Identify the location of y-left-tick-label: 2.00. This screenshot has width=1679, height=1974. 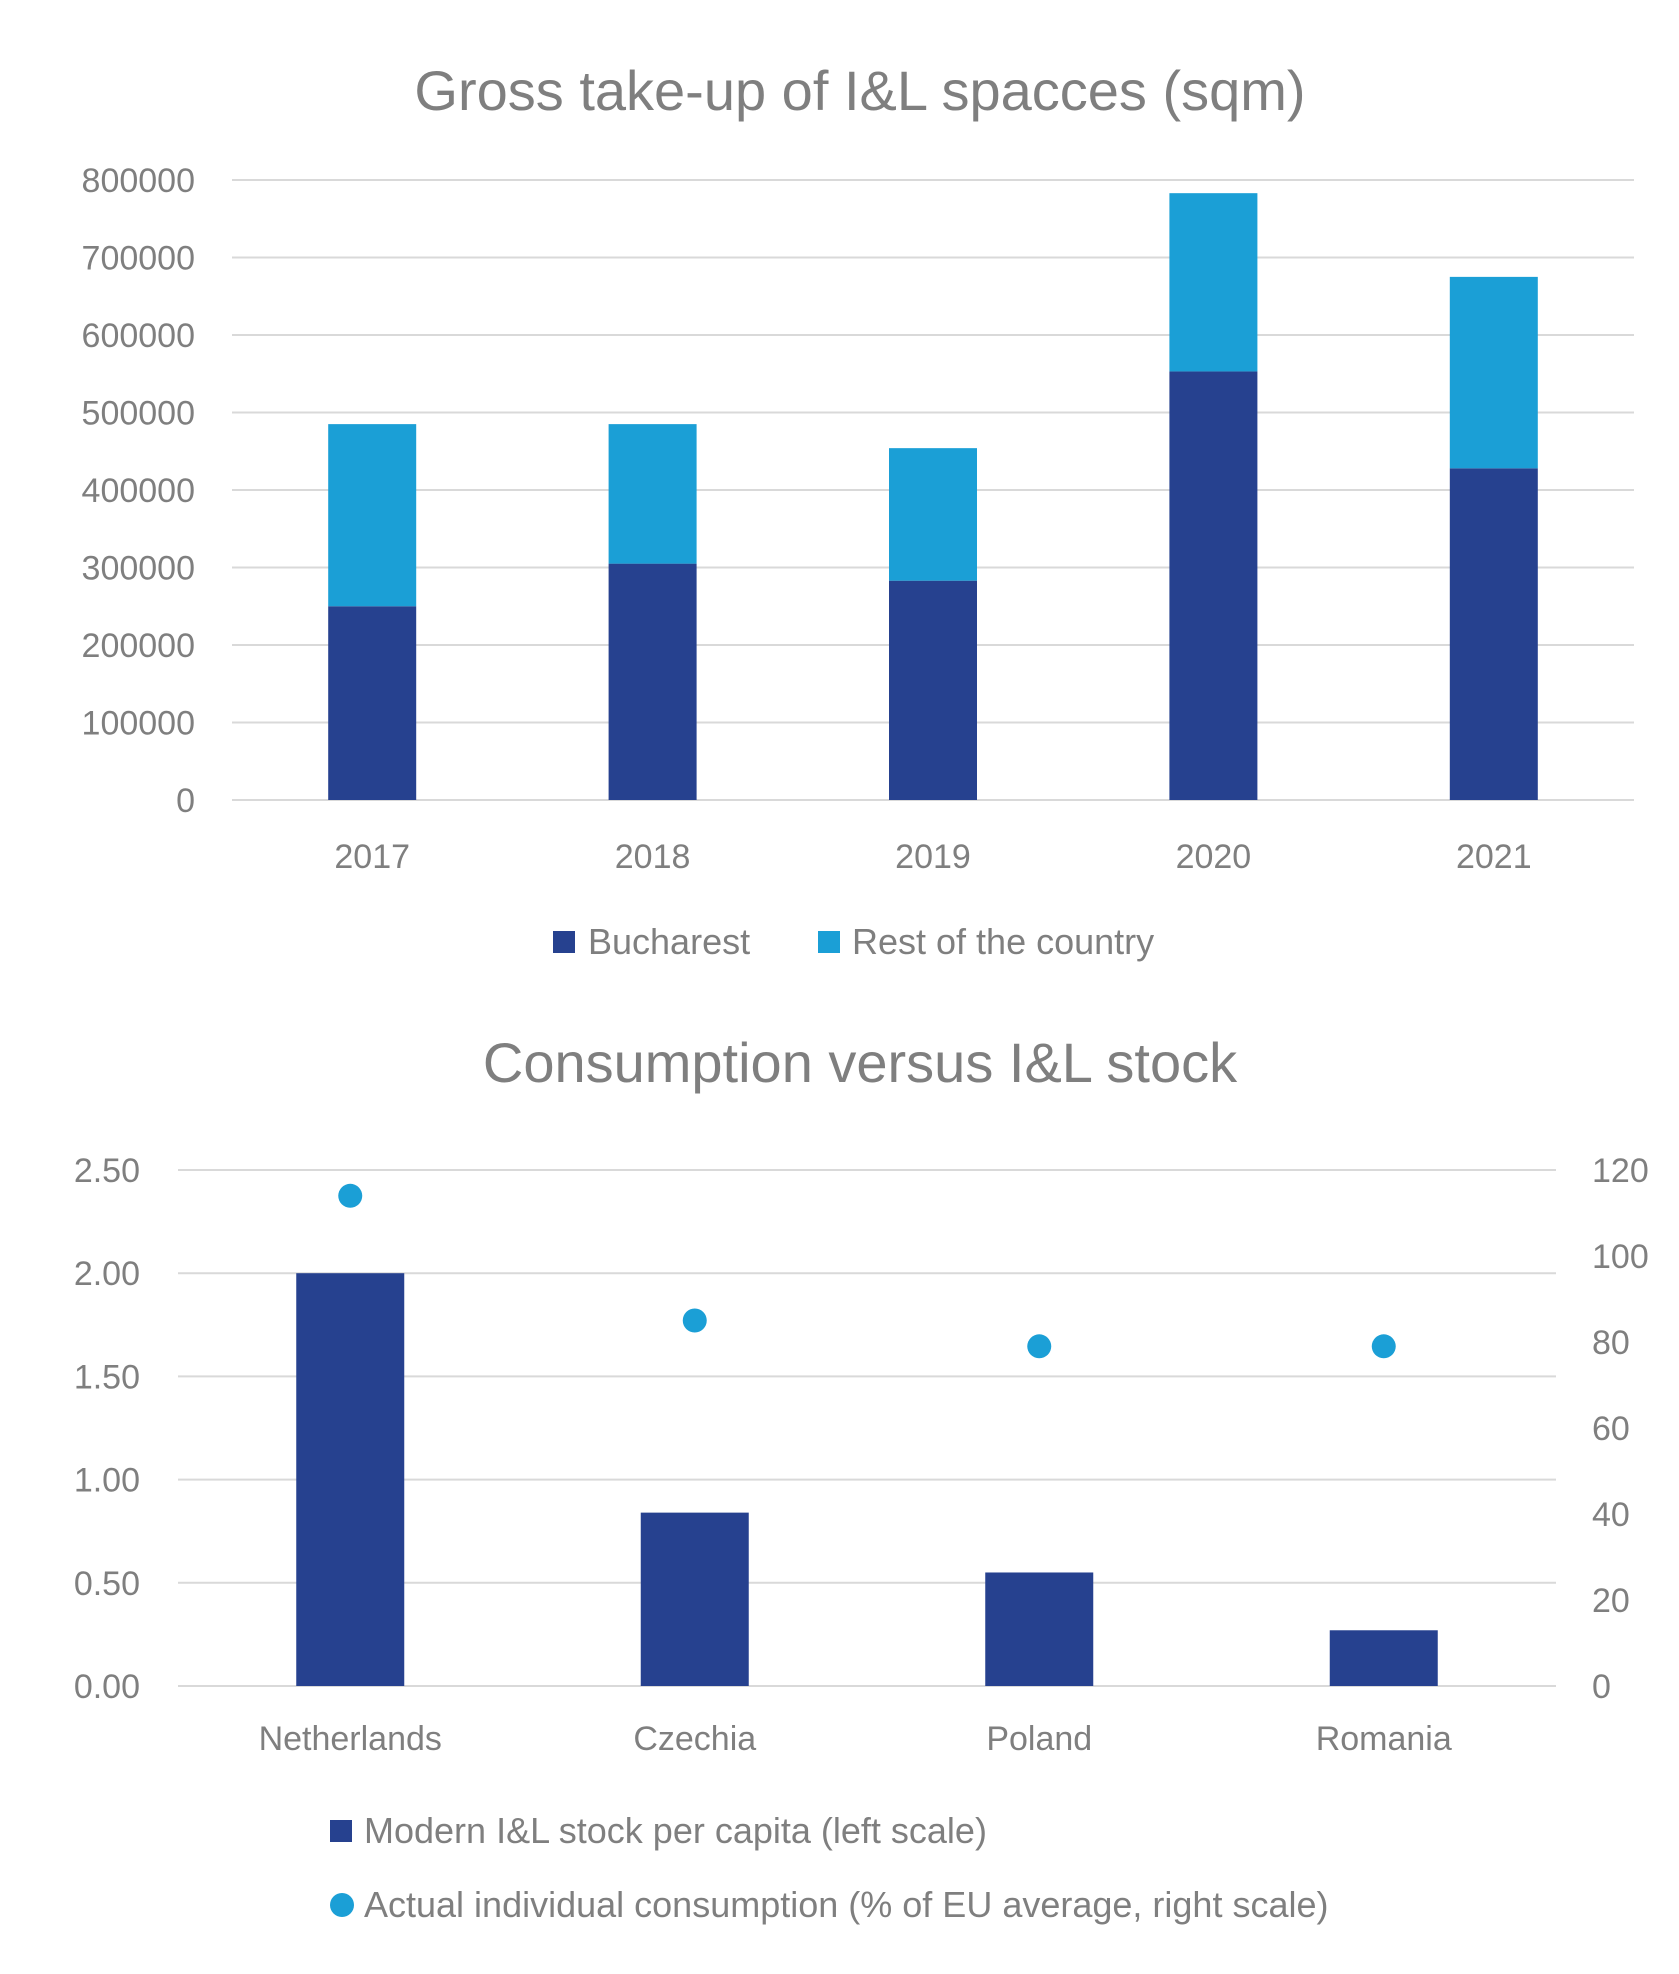
(107, 1274).